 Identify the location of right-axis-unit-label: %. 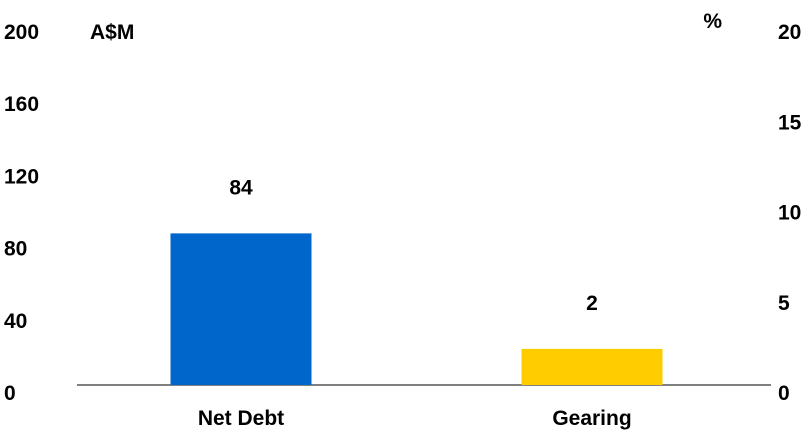
(712, 21).